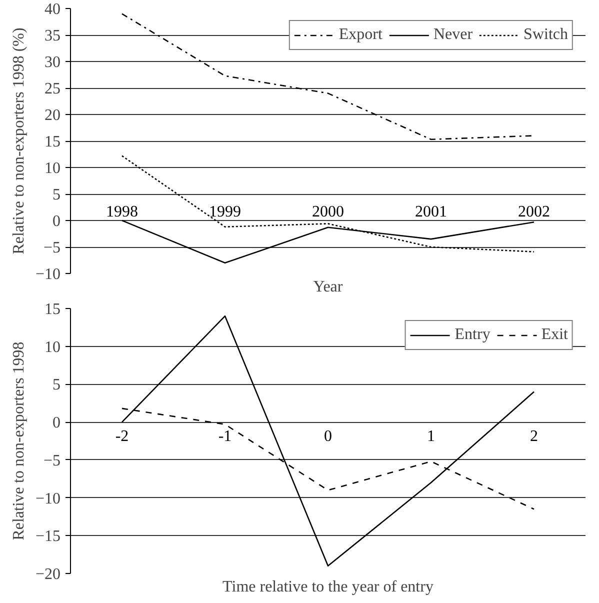  What do you see at coordinates (328, 287) in the screenshot?
I see `x-axis-title: Year` at bounding box center [328, 287].